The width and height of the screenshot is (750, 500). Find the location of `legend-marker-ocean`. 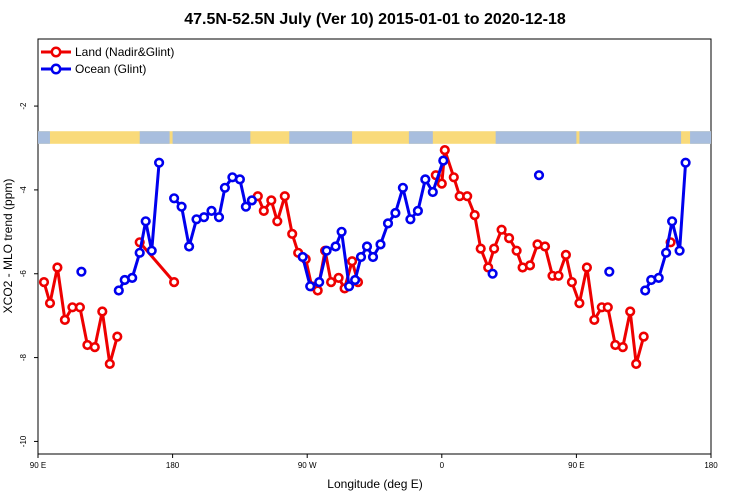

legend-marker-ocean is located at coordinates (56, 69).